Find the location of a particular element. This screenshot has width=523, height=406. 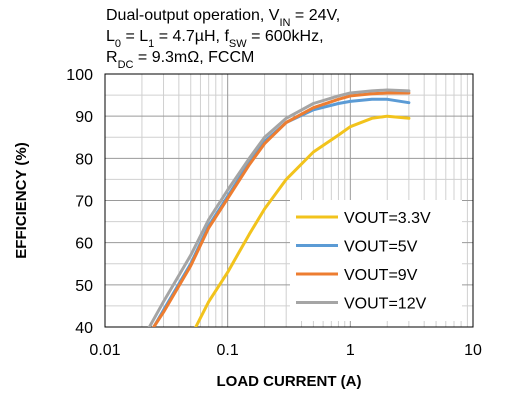

x-tick-label: 1 is located at coordinates (350, 350).